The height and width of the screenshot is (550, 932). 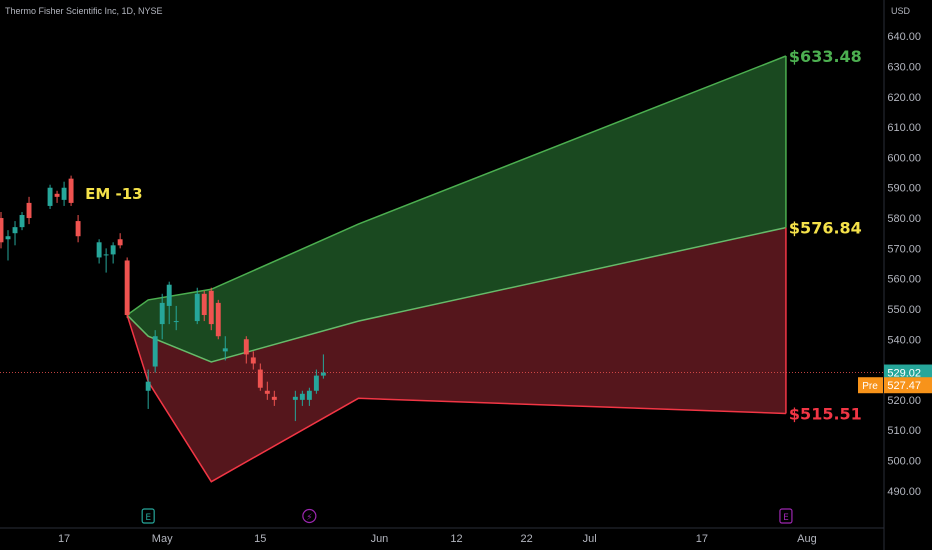 I want to click on y-tick-label: 580.00, so click(x=904, y=219).